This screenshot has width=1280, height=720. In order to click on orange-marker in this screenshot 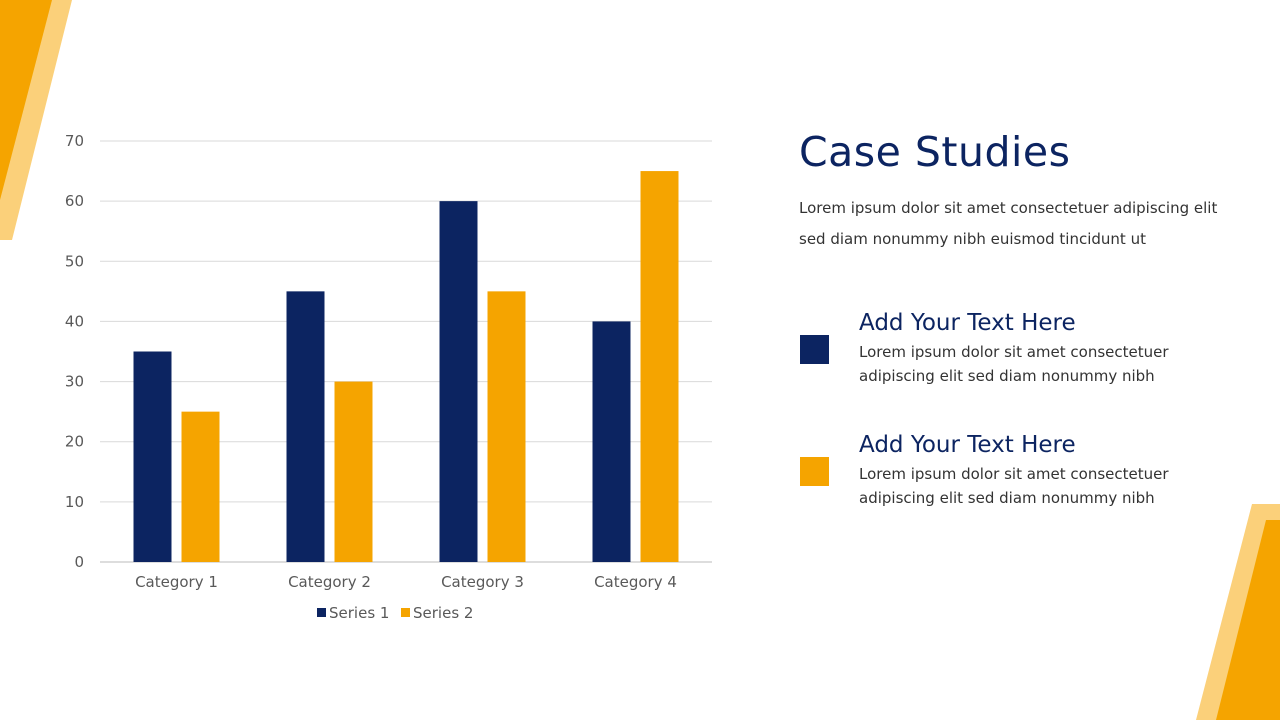, I will do `click(814, 471)`.